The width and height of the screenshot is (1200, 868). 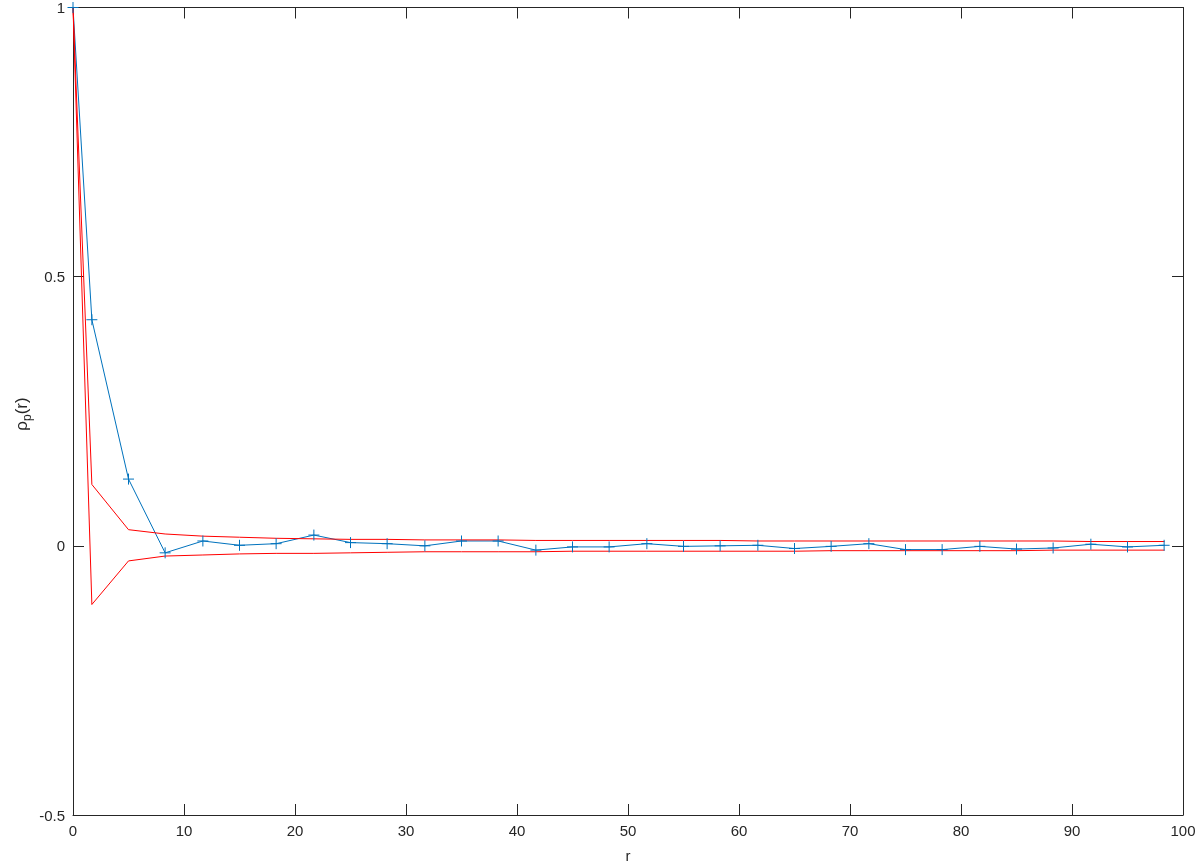 What do you see at coordinates (295, 830) in the screenshot?
I see `x-tick-label: 20` at bounding box center [295, 830].